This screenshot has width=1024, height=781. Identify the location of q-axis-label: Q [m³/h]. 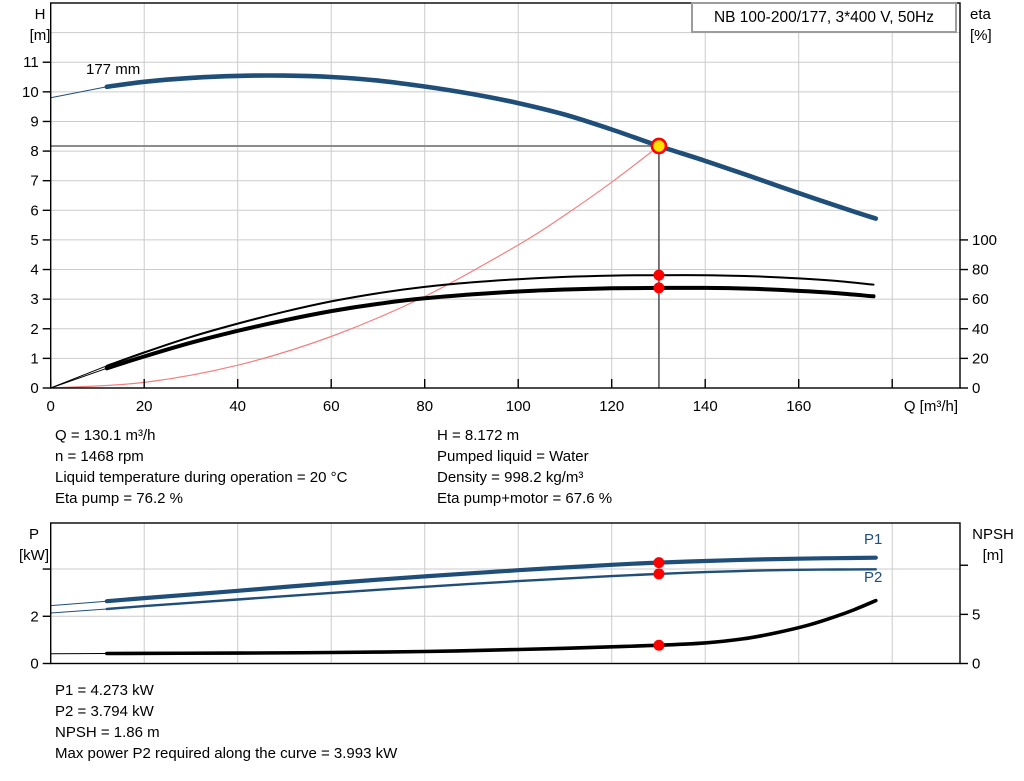
(930, 406).